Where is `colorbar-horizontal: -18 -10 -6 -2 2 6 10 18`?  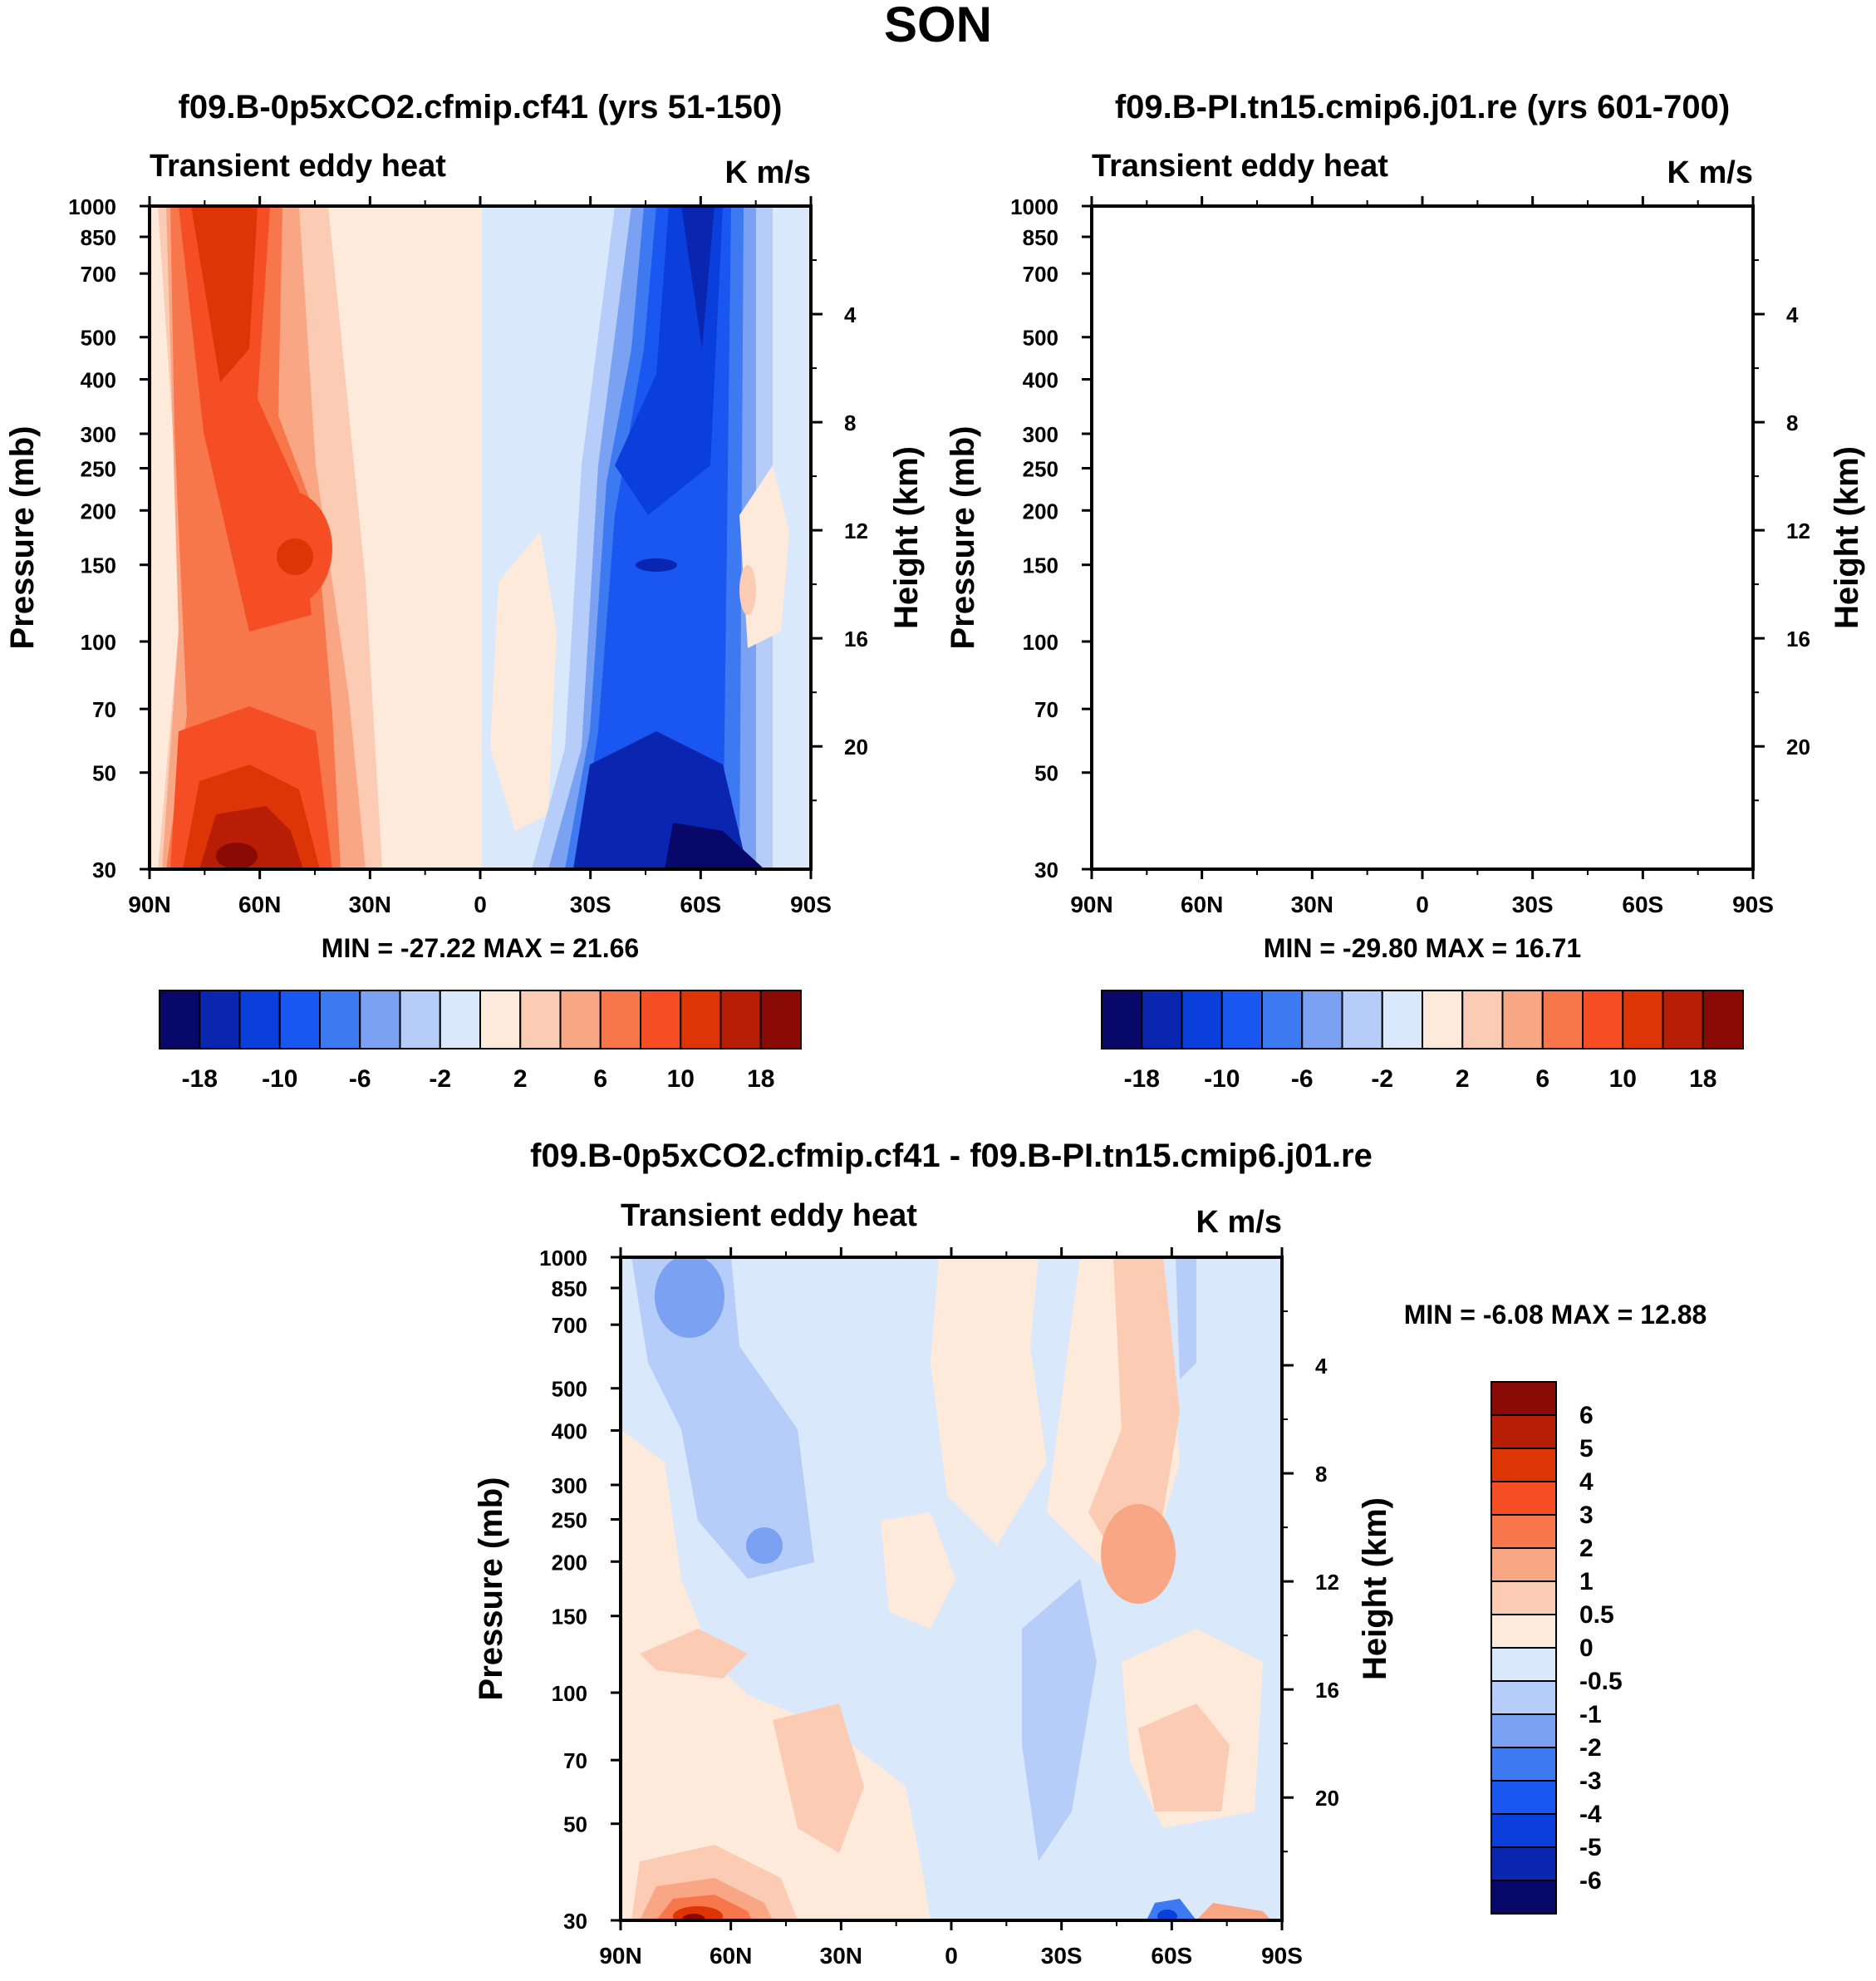
colorbar-horizontal: -18 -10 -6 -2 2 6 10 18 is located at coordinates (480, 1041).